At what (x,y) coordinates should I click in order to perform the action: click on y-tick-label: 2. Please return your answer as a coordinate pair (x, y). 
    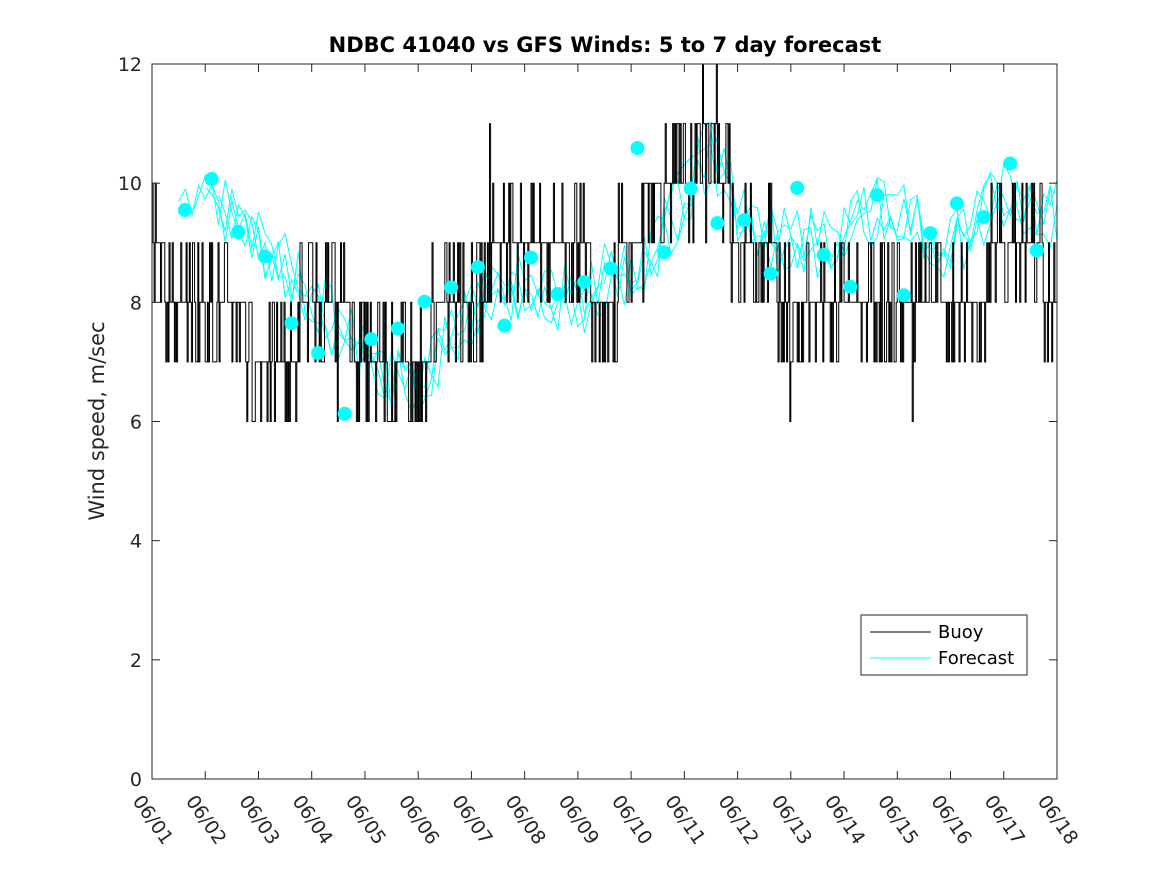
    Looking at the image, I should click on (136, 661).